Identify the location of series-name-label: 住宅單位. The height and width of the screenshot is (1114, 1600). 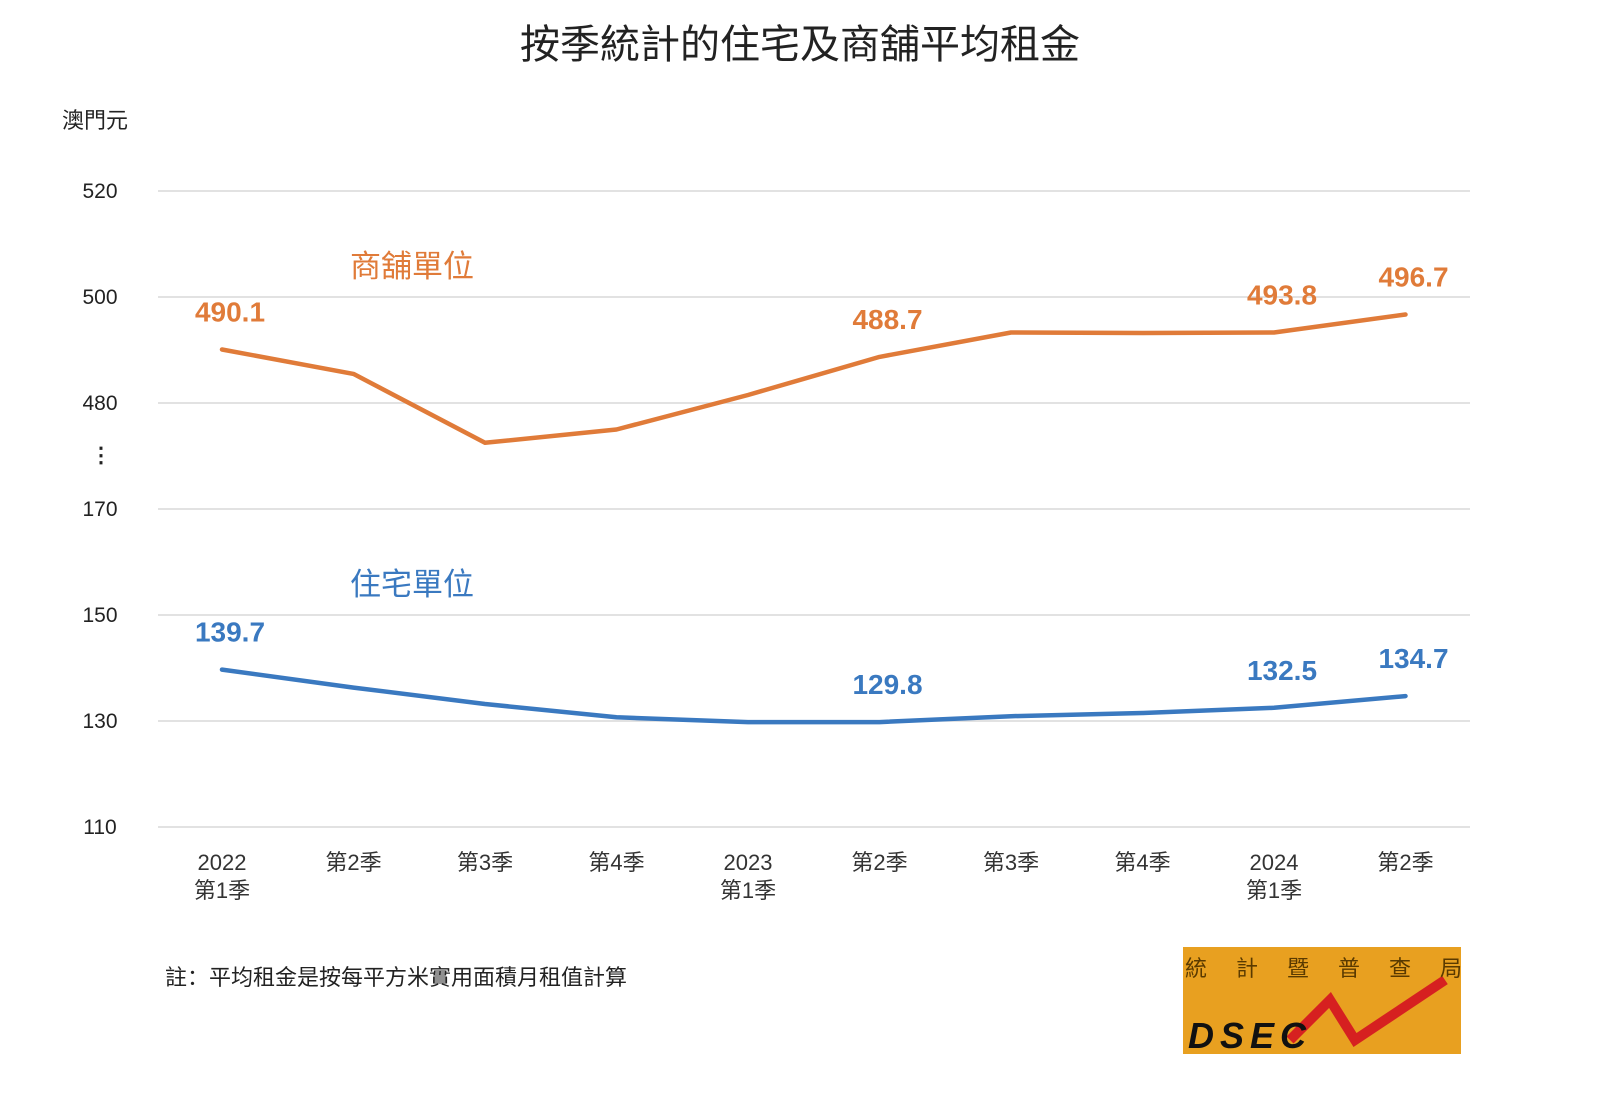
(412, 585).